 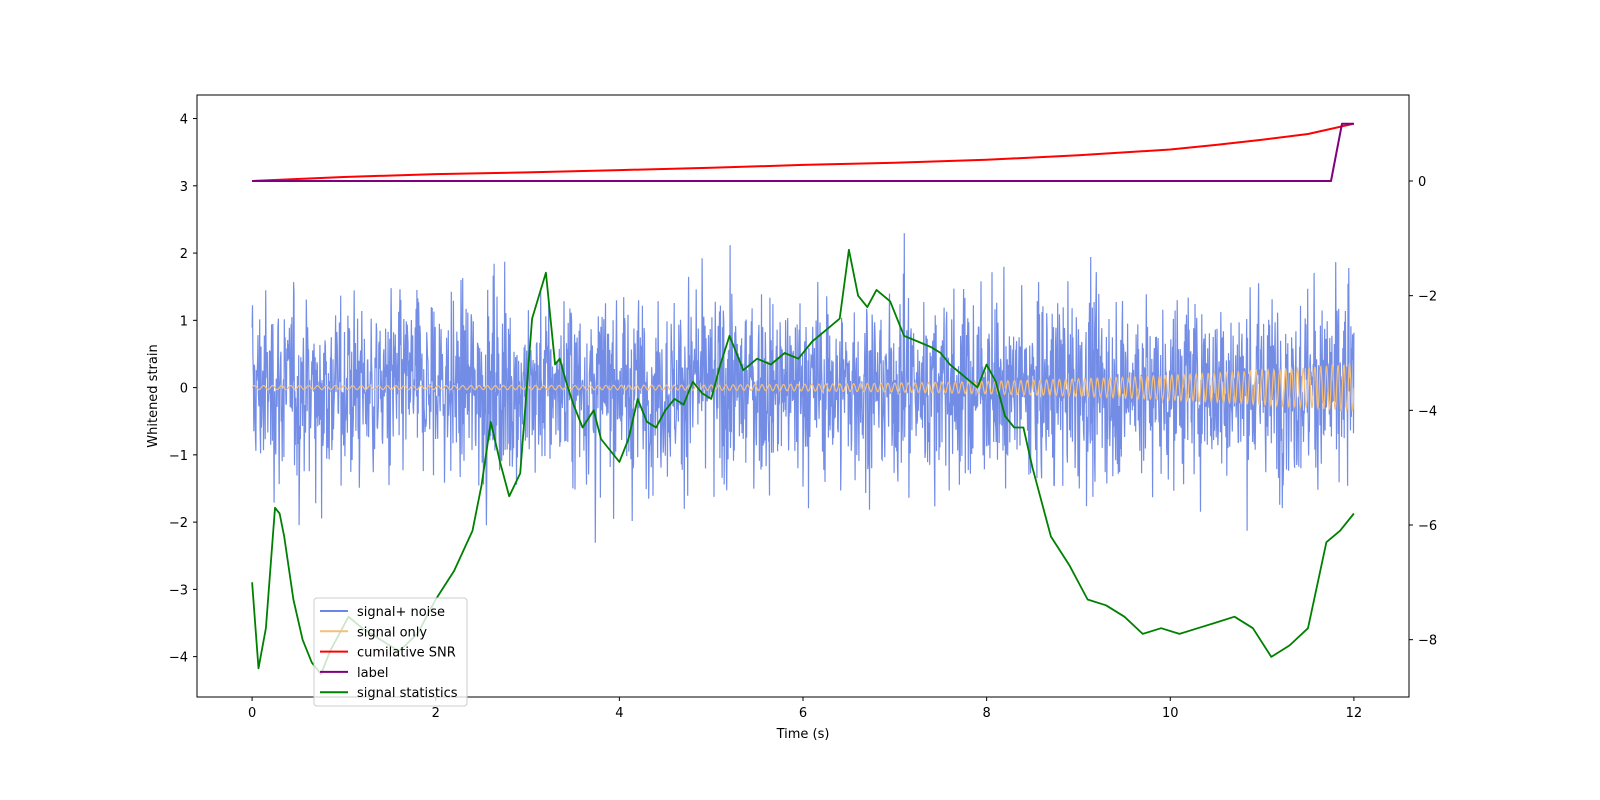 I want to click on y-tick-label: −3, so click(x=178, y=590).